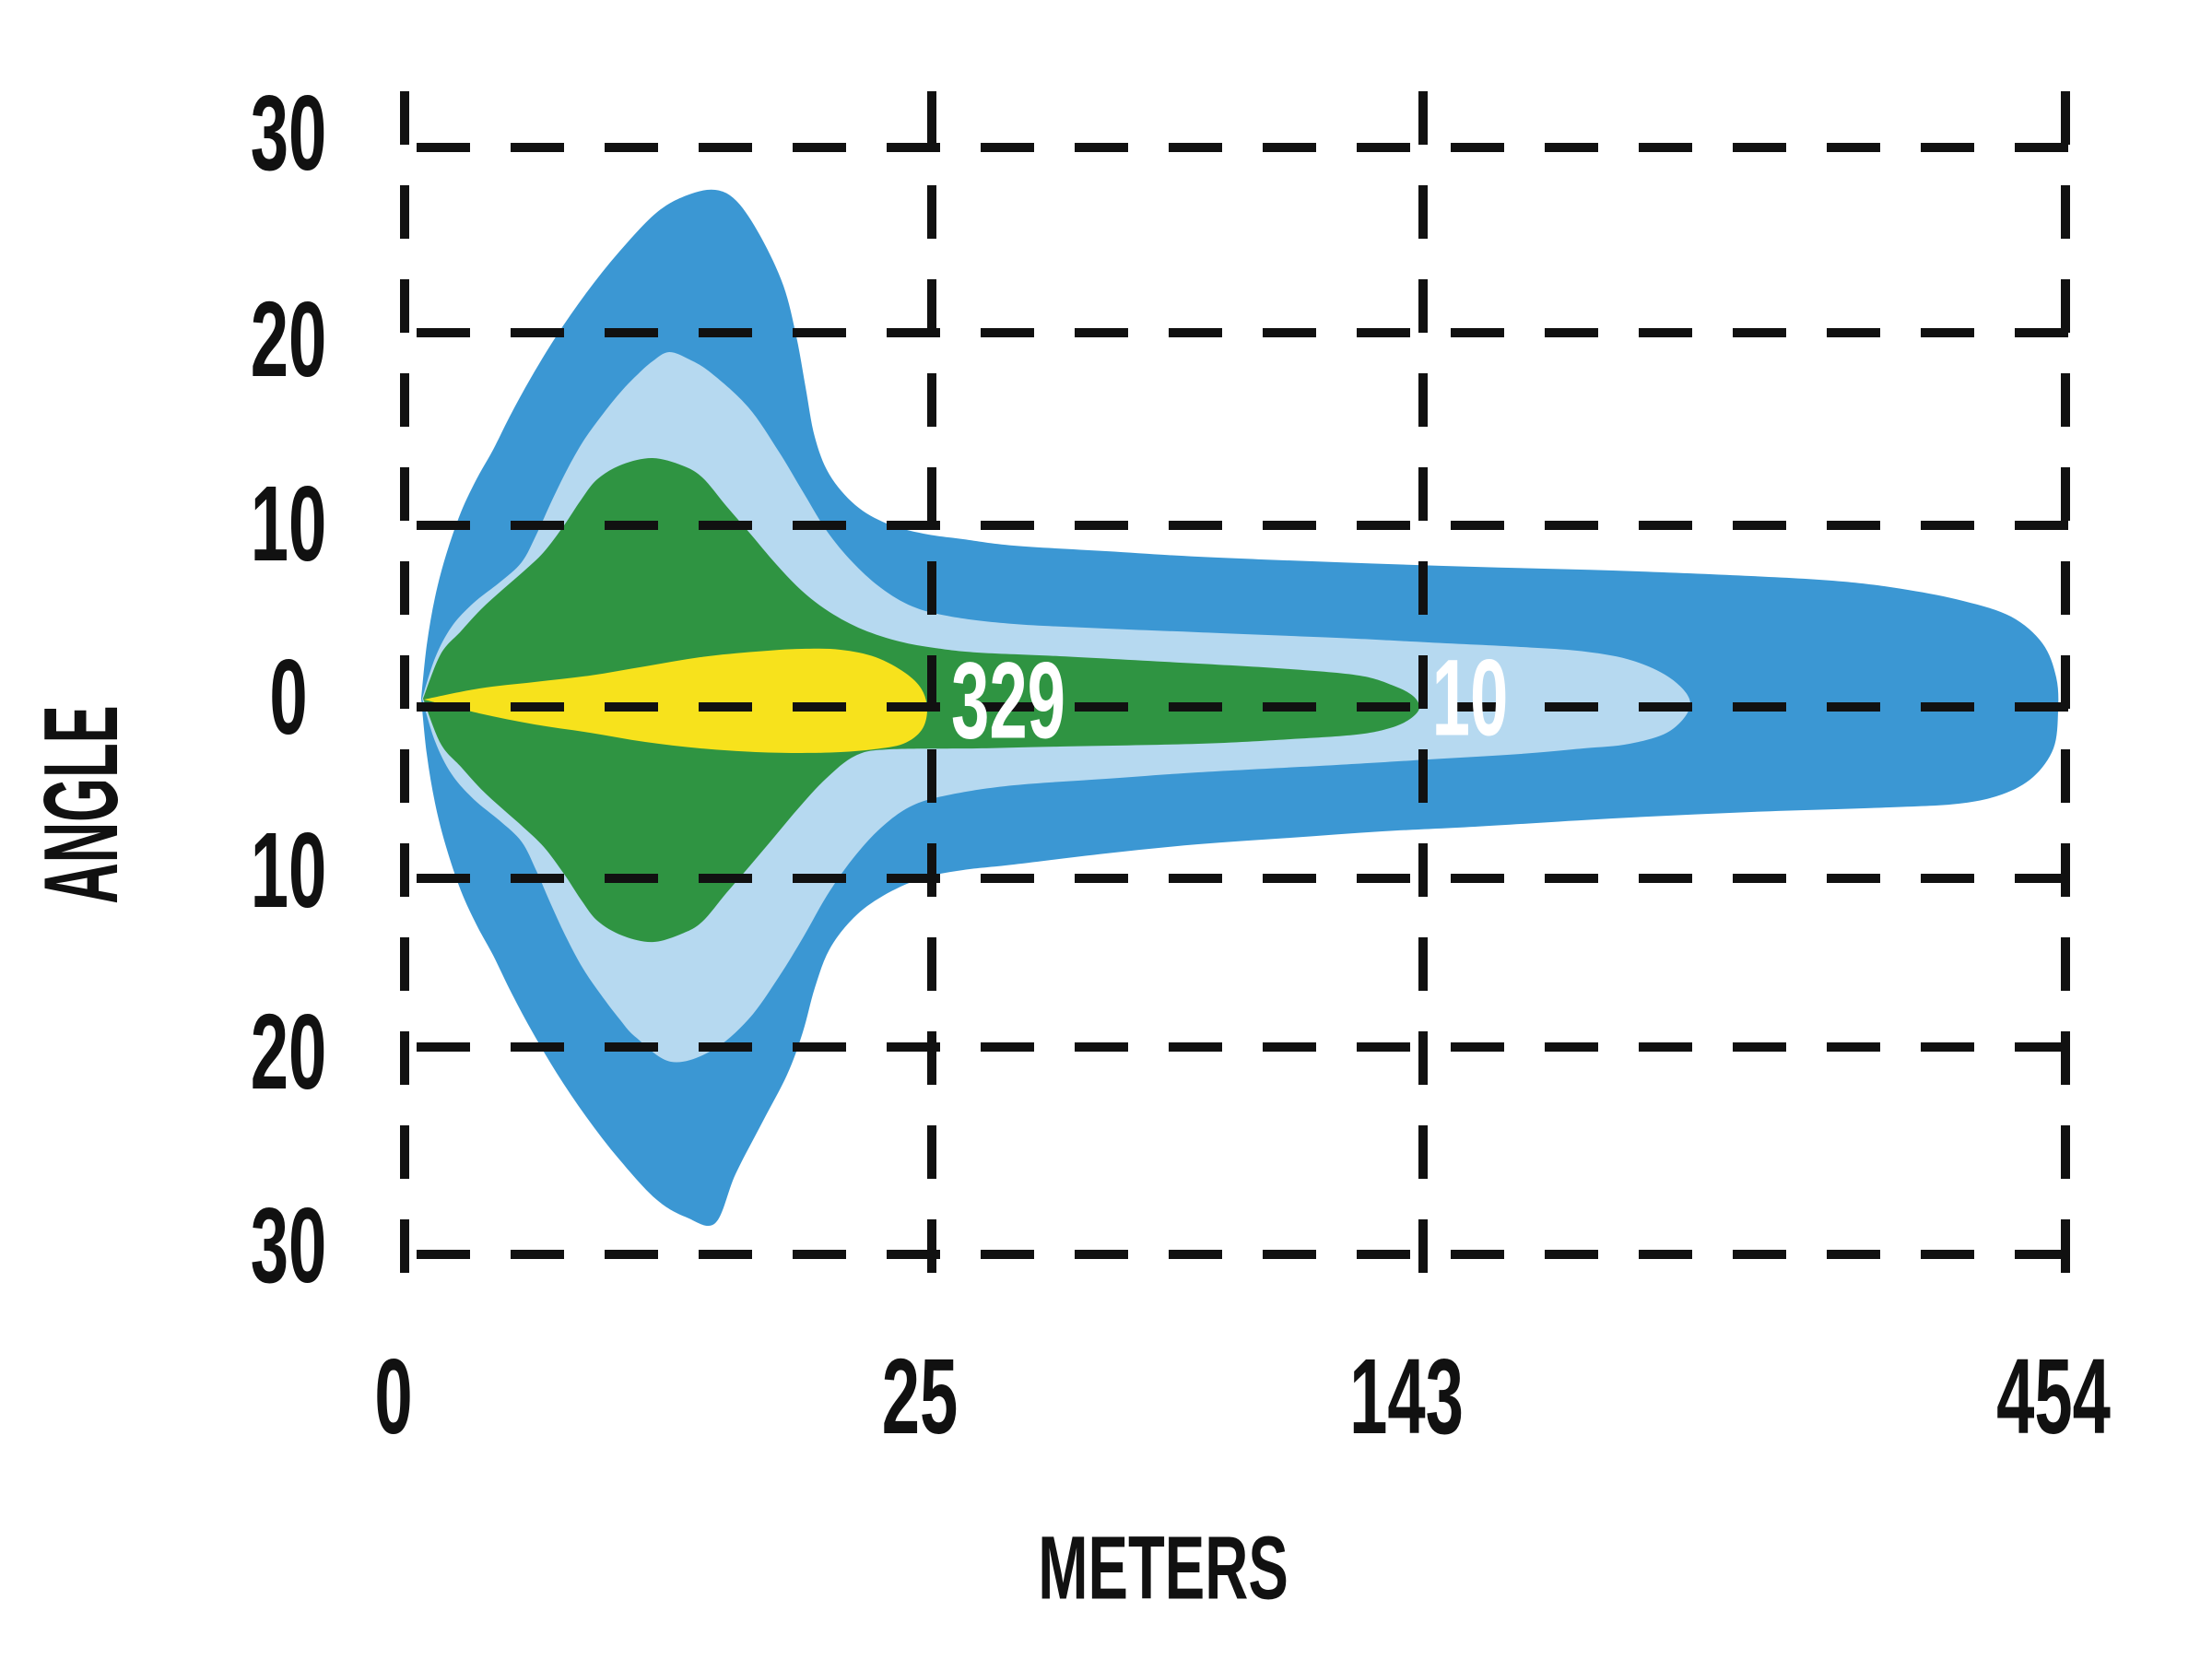 This screenshot has height=1659, width=2212. I want to click on svg-text: ANGLE, so click(81, 804).